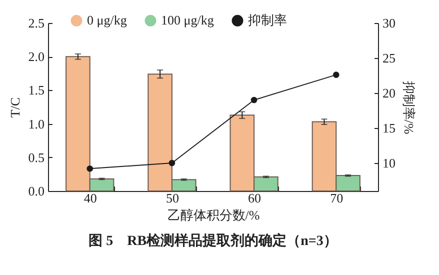 The image size is (439, 275). What do you see at coordinates (36, 191) in the screenshot?
I see `y-tick-label: 0.0` at bounding box center [36, 191].